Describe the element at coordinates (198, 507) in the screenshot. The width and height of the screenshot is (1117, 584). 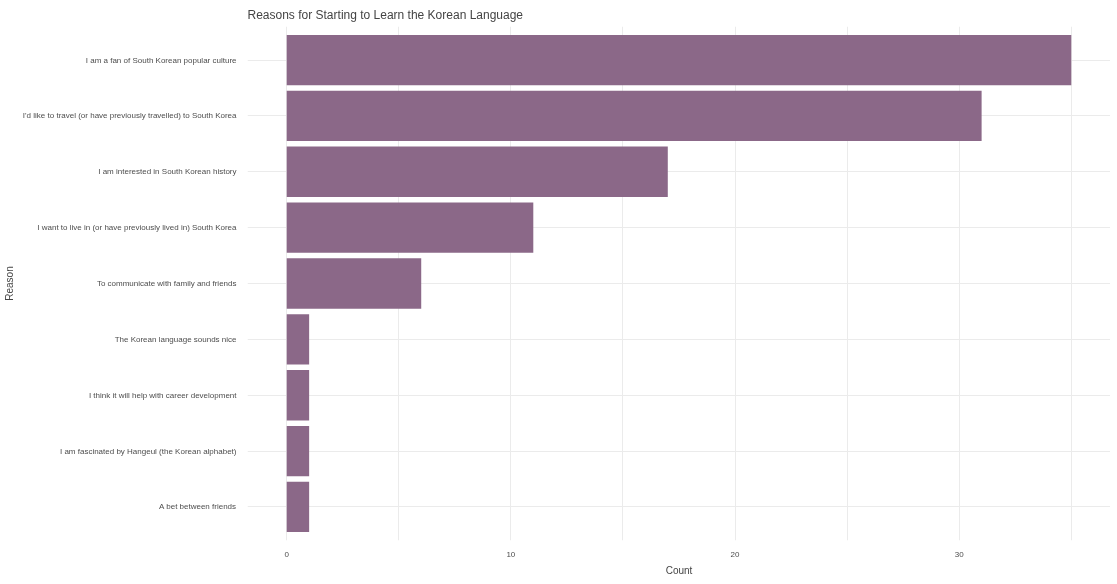
I see `y-tick-label: A bet between friends` at that location.